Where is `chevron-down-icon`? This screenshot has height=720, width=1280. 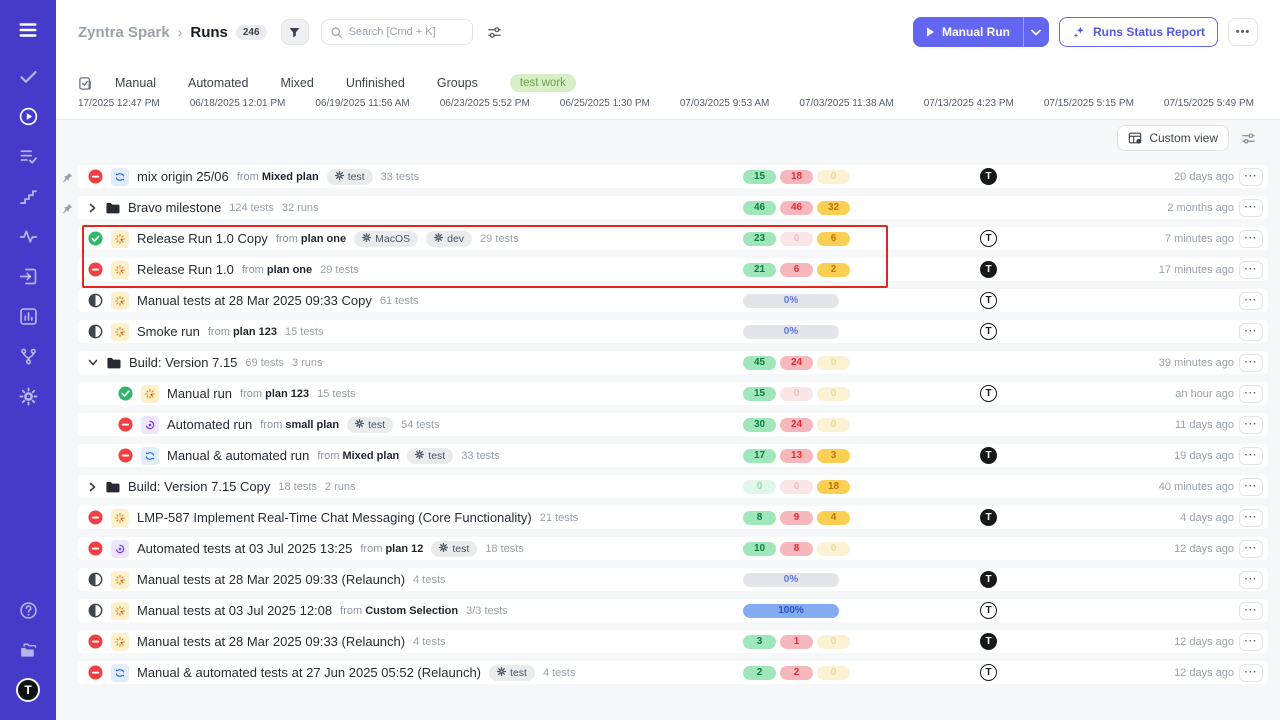 chevron-down-icon is located at coordinates (93, 362).